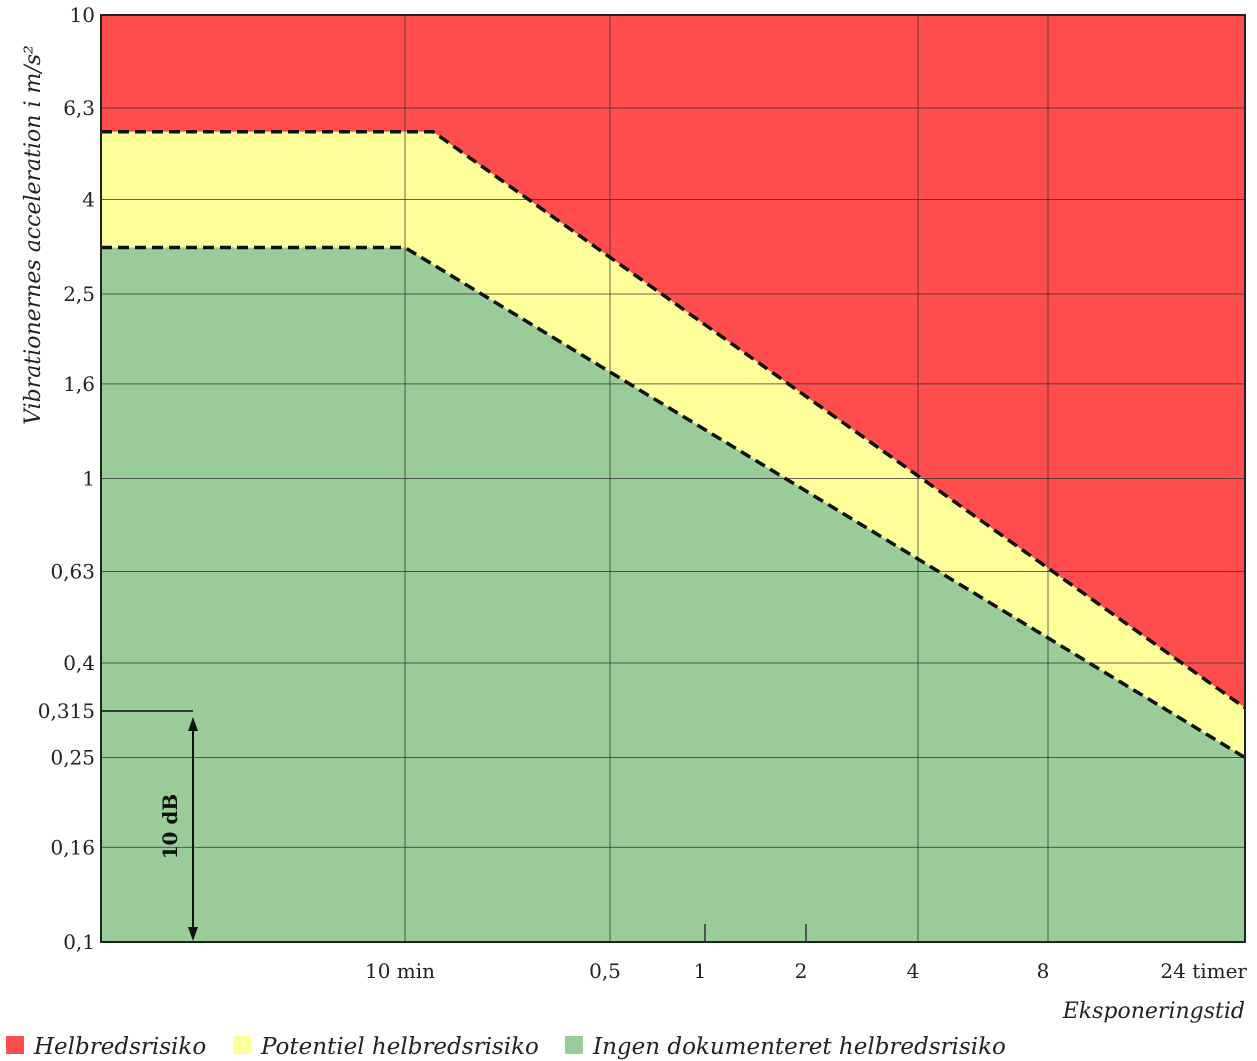 This screenshot has width=1257, height=1061. I want to click on y-tick-label: 0,1, so click(79, 942).